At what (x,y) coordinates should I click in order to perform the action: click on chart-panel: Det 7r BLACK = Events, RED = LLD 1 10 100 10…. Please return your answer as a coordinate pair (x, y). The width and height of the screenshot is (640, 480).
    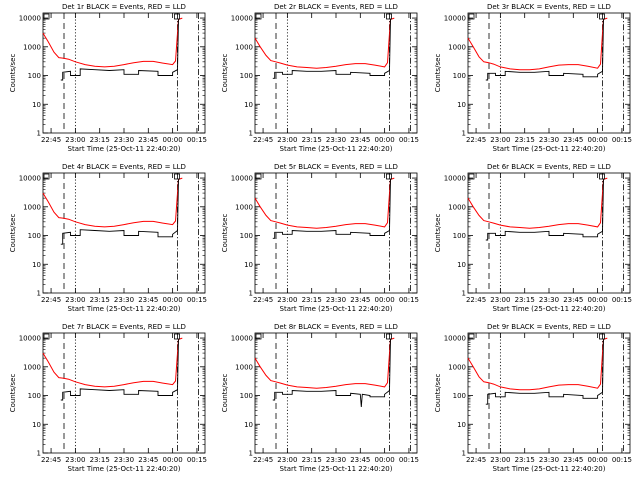
    Looking at the image, I should click on (108, 398).